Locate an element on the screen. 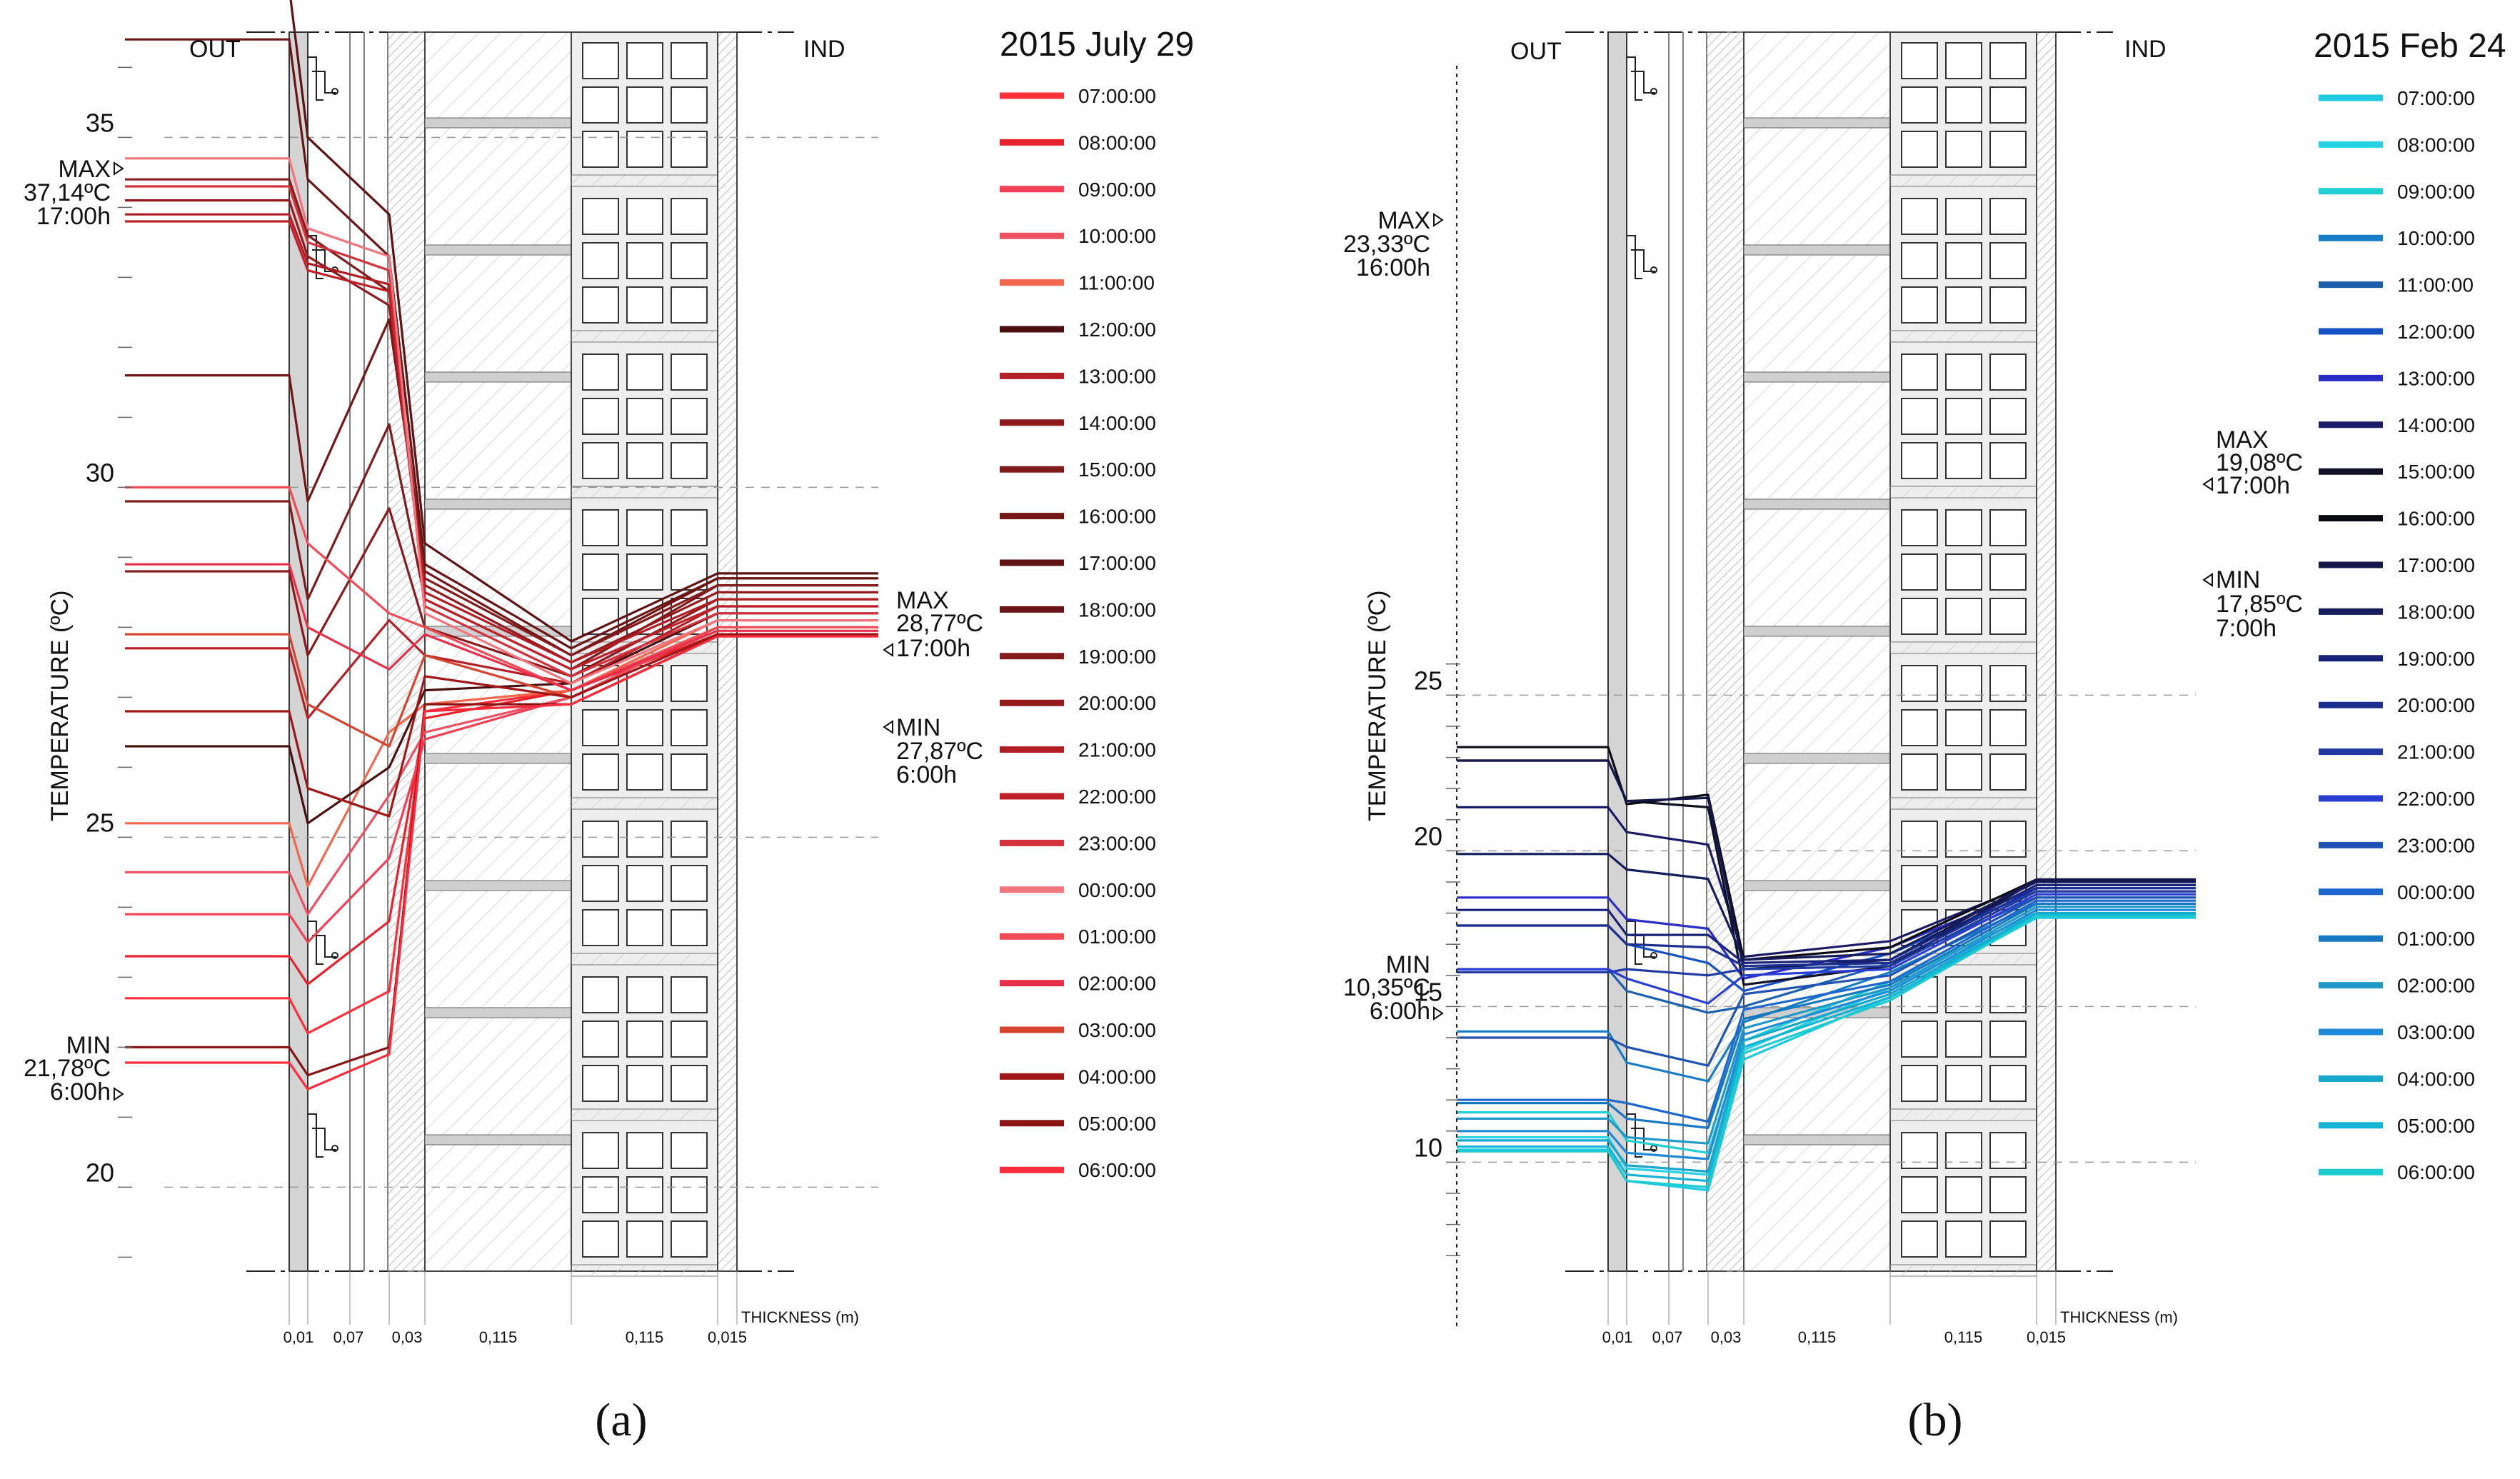 This screenshot has height=1479, width=2520. annotation-outdoor-min: MIN 10,35ºC 6:00h is located at coordinates (1393, 988).